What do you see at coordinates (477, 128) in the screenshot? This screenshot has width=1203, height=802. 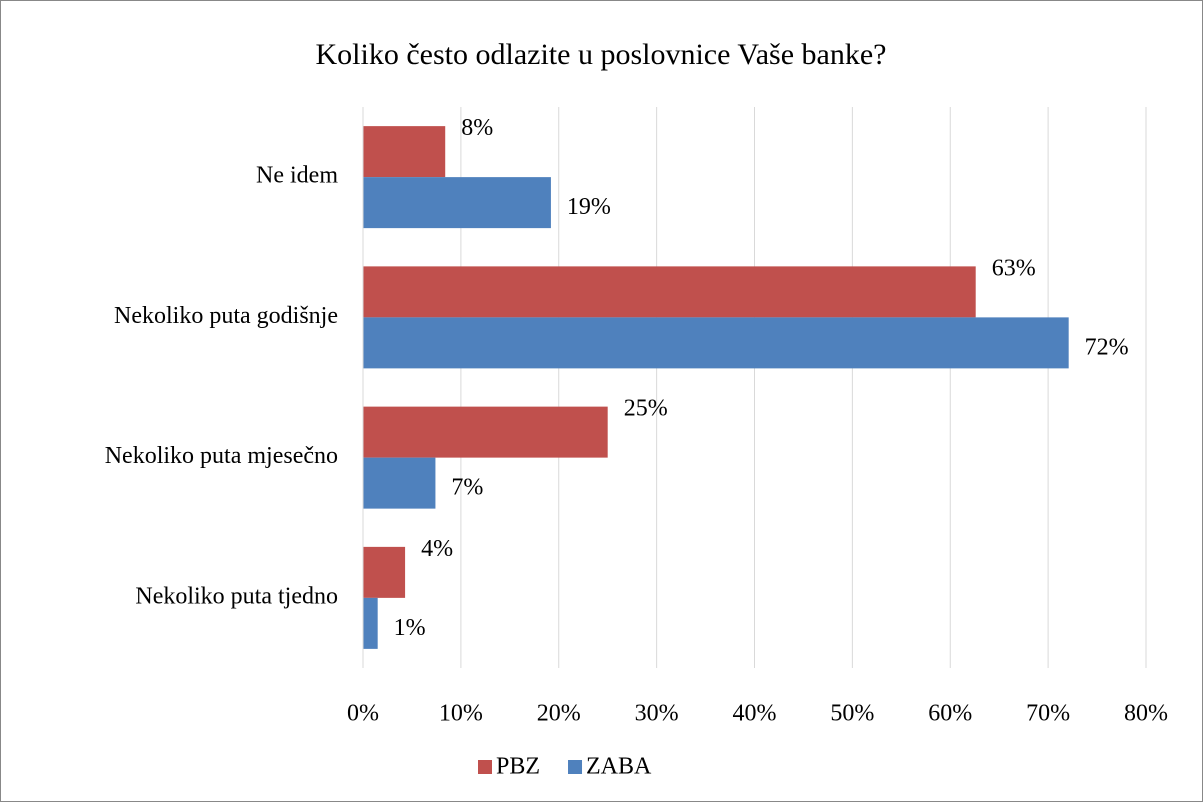 I see `data-label: 8%` at bounding box center [477, 128].